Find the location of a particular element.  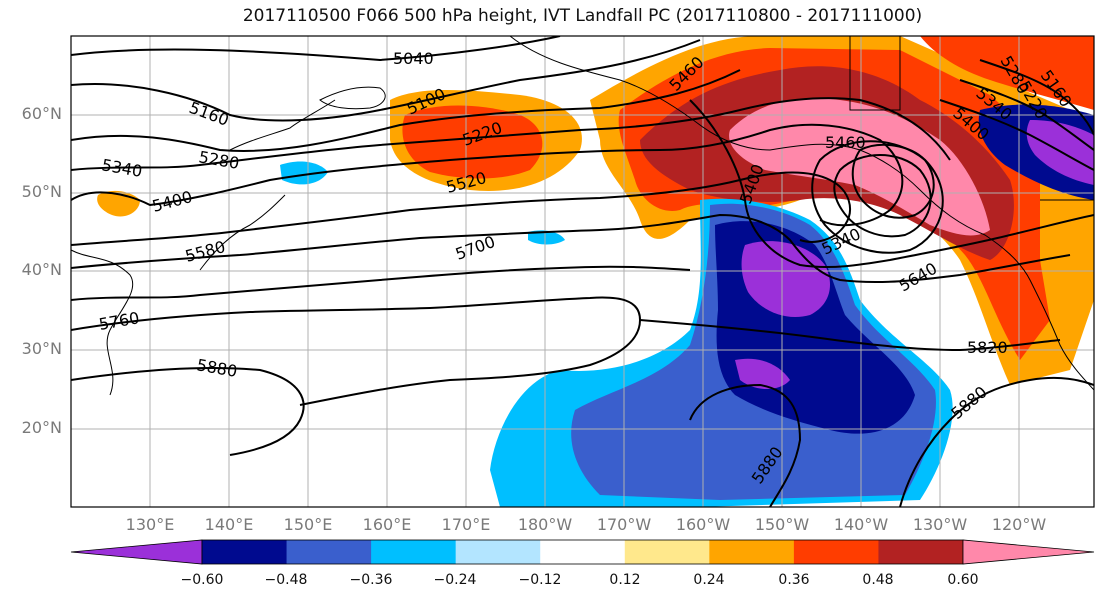

colorbar-tick: 0.24 is located at coordinates (709, 580).